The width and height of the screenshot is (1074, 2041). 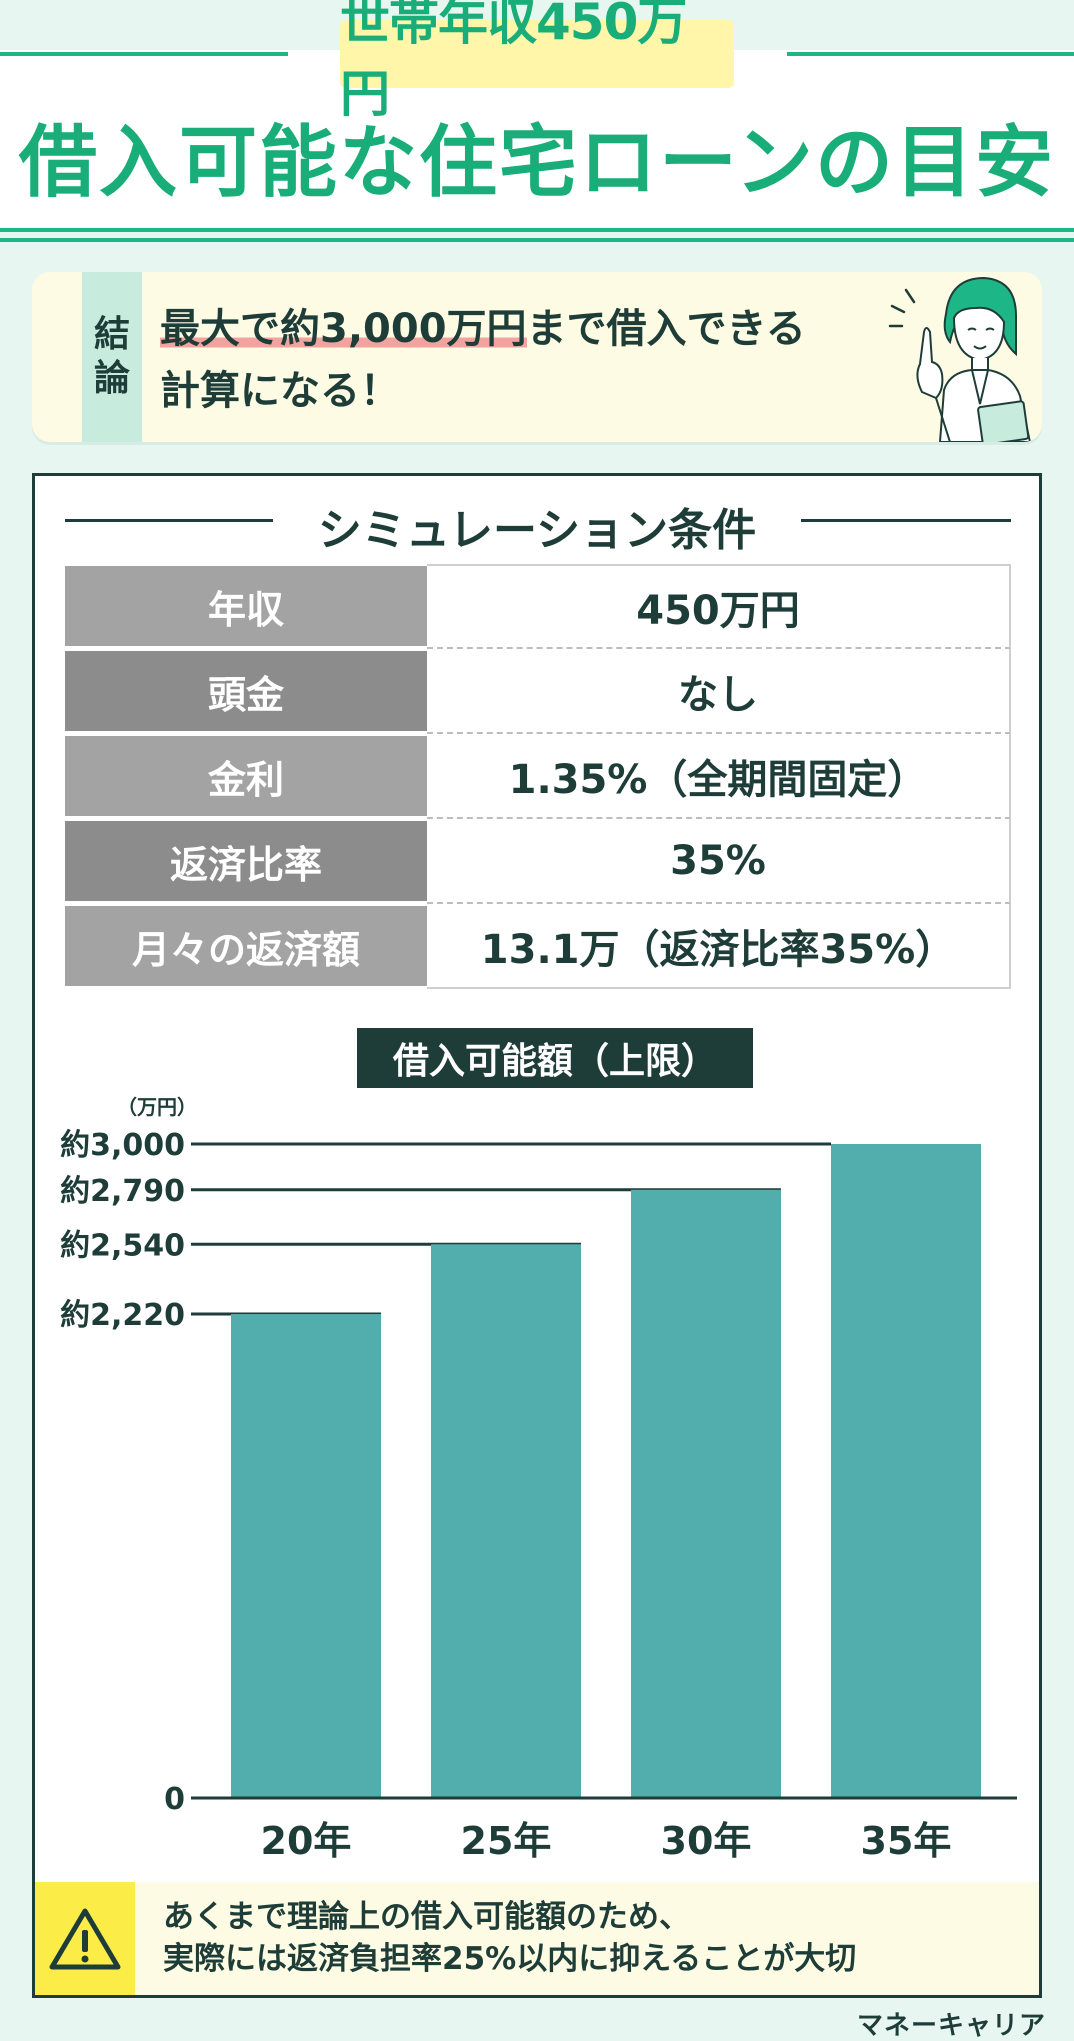 I want to click on table-row: 年収 450万円, so click(x=538, y=606).